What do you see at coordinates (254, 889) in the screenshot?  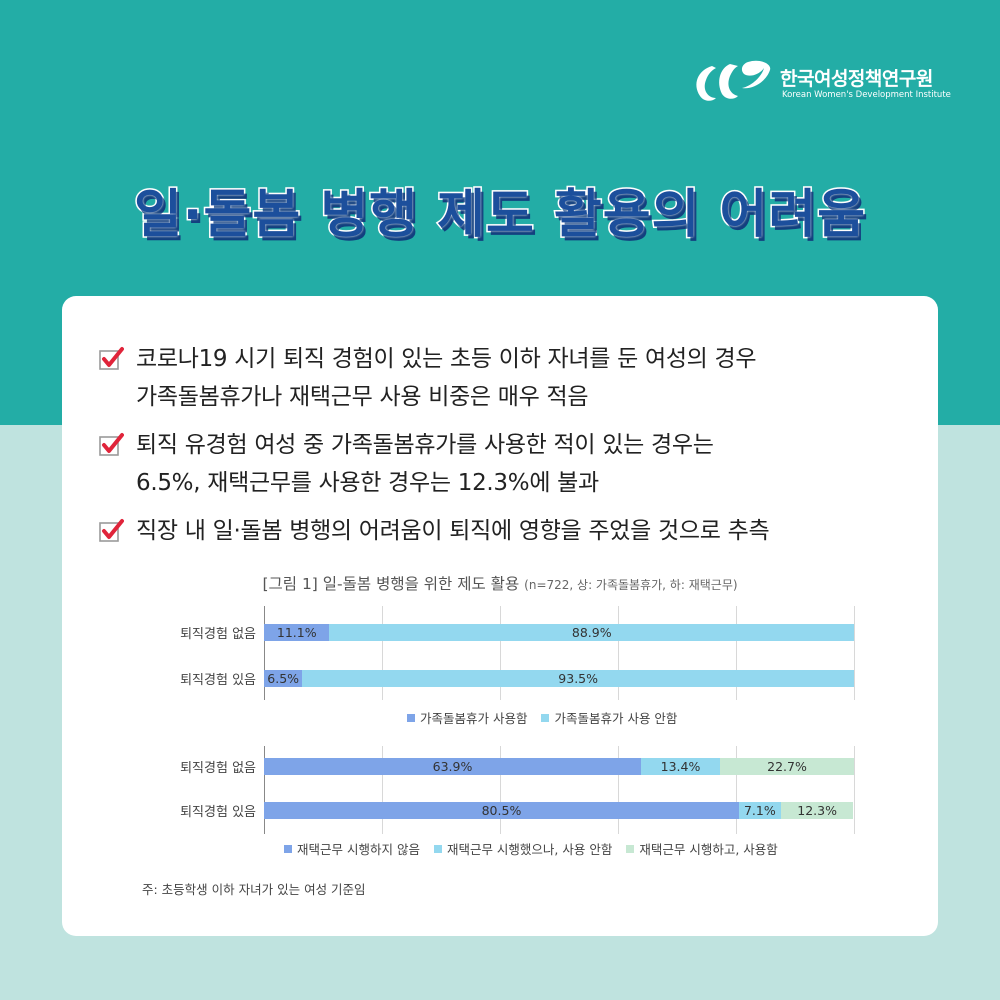 I see `footnote: 주: 초등학생 이하 자녀가 있는 여성 기준임` at bounding box center [254, 889].